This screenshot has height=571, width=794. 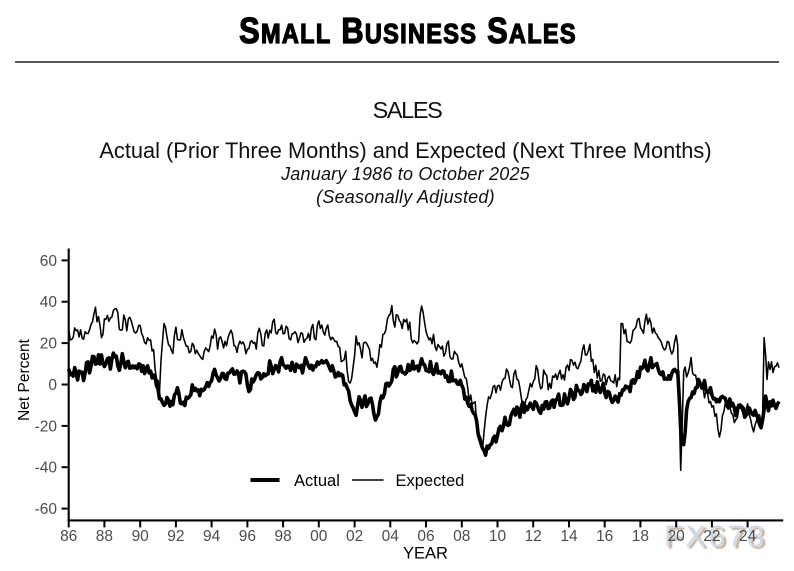 I want to click on svg-text: 12, so click(x=533, y=536).